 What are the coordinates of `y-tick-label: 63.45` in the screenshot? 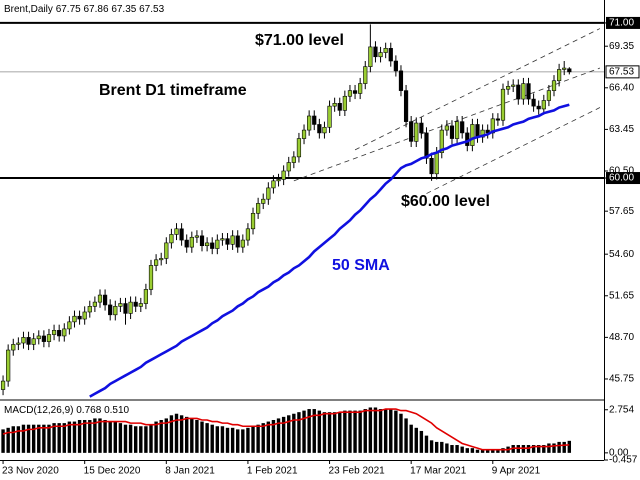 It's located at (621, 129).